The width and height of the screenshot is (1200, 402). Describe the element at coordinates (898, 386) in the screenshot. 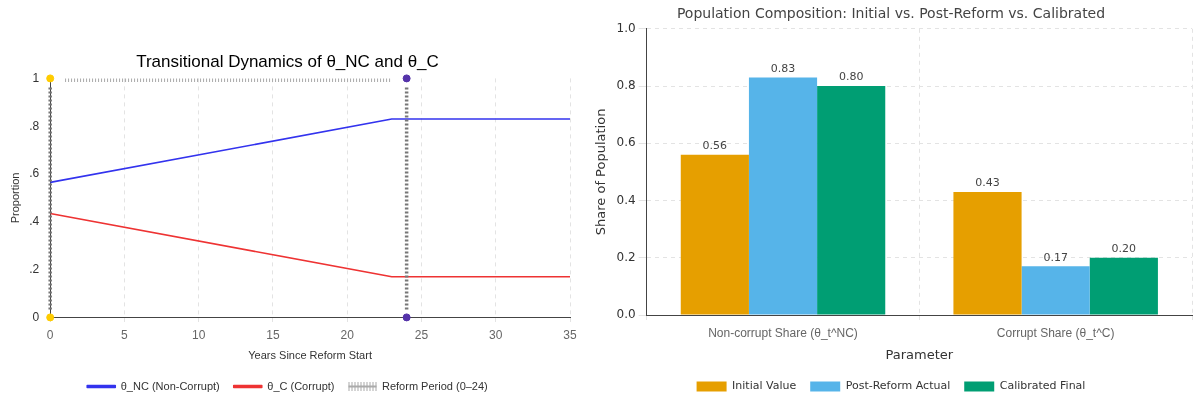

I see `legend-label: Post-Reform Actual` at that location.